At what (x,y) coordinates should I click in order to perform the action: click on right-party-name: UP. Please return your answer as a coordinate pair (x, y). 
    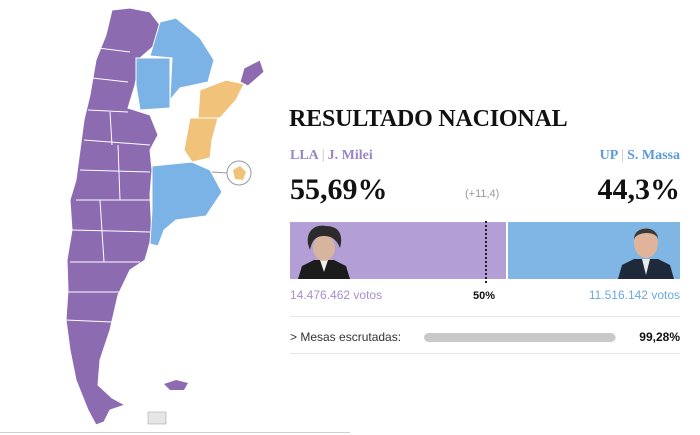
    Looking at the image, I should click on (609, 155).